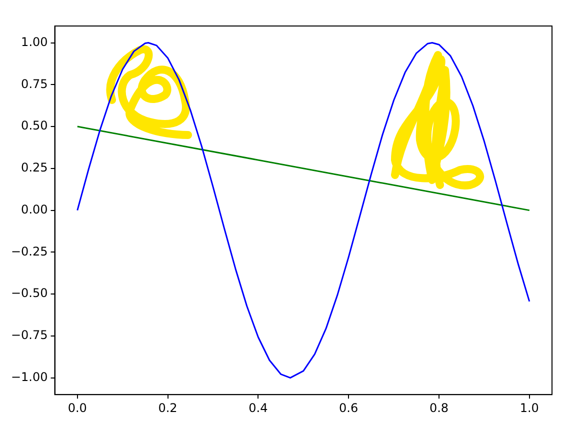 Image resolution: width=566 pixels, height=433 pixels. Describe the element at coordinates (34, 167) in the screenshot. I see `y-tick-label: 0.25` at that location.